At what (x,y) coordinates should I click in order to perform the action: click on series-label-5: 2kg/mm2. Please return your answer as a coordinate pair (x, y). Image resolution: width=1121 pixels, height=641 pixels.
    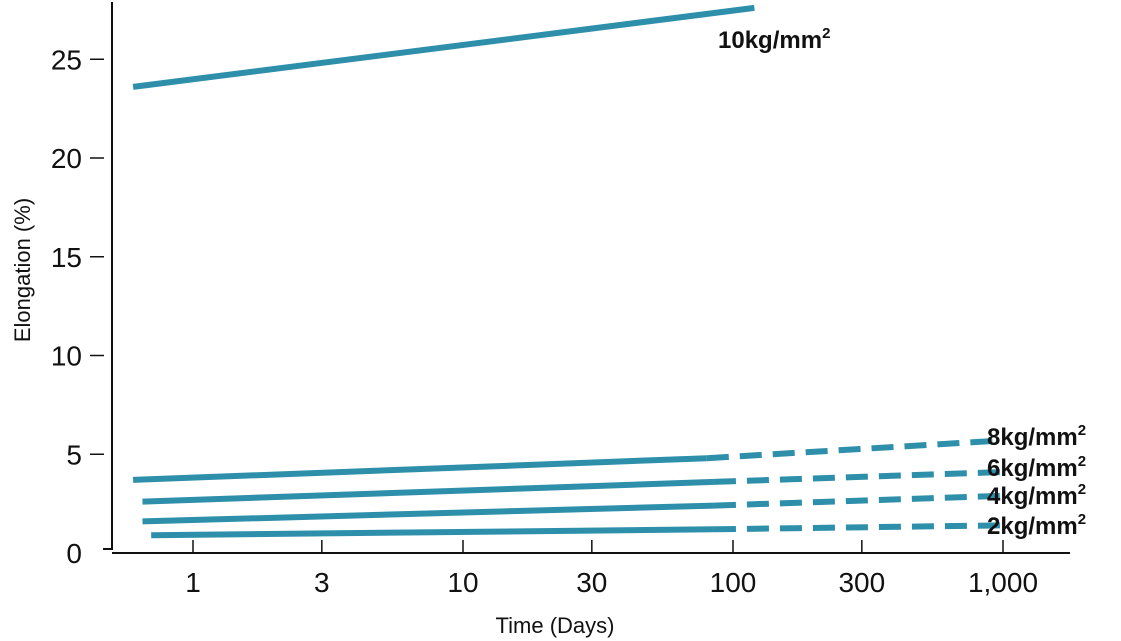
    Looking at the image, I should click on (1036, 525).